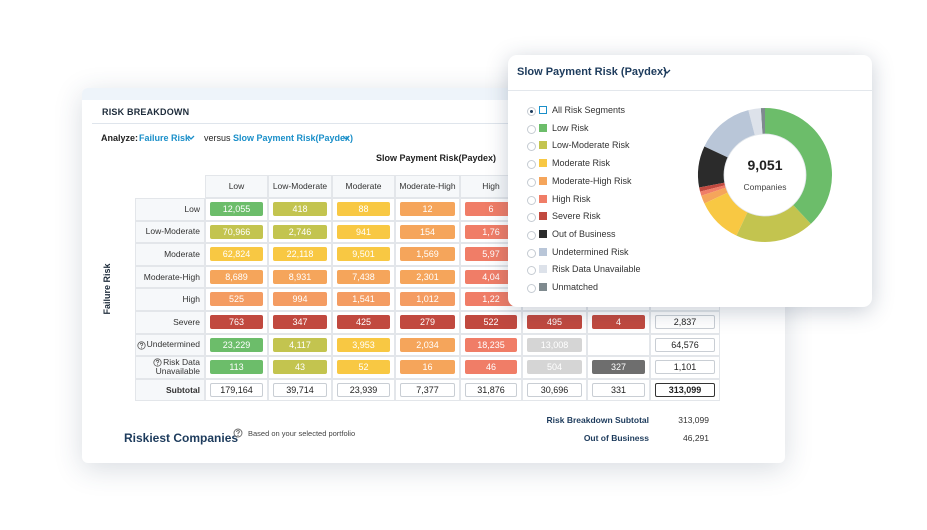 This screenshot has width=927, height=530. I want to click on row-header: Moderate-High, so click(171, 276).